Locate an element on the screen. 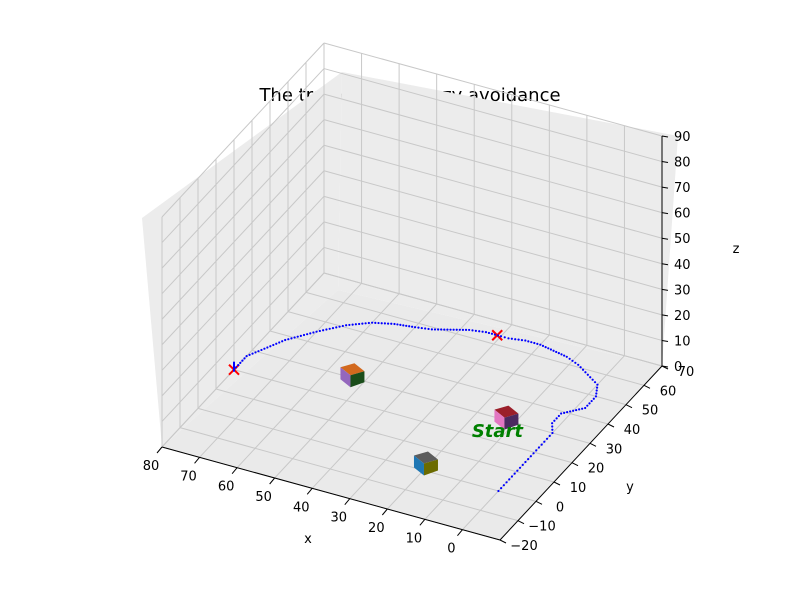 Image resolution: width=800 pixels, height=600 pixels. y-tick-label: 0 is located at coordinates (560, 507).